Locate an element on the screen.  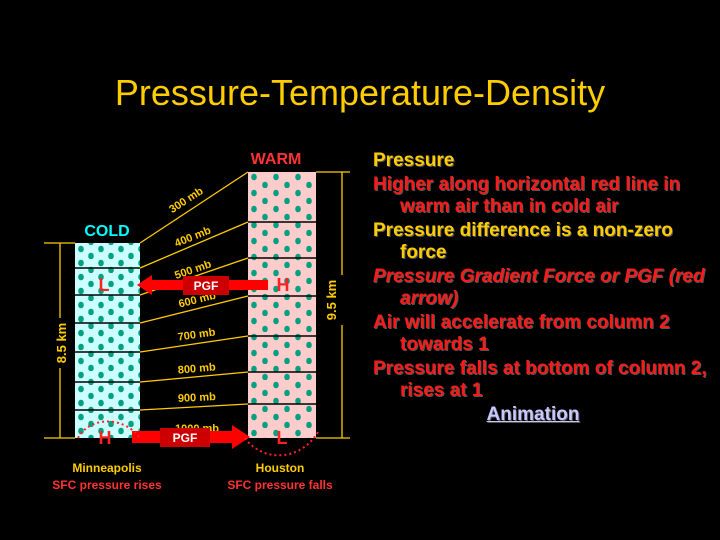
upper-right-pressure: H is located at coordinates (283, 285).